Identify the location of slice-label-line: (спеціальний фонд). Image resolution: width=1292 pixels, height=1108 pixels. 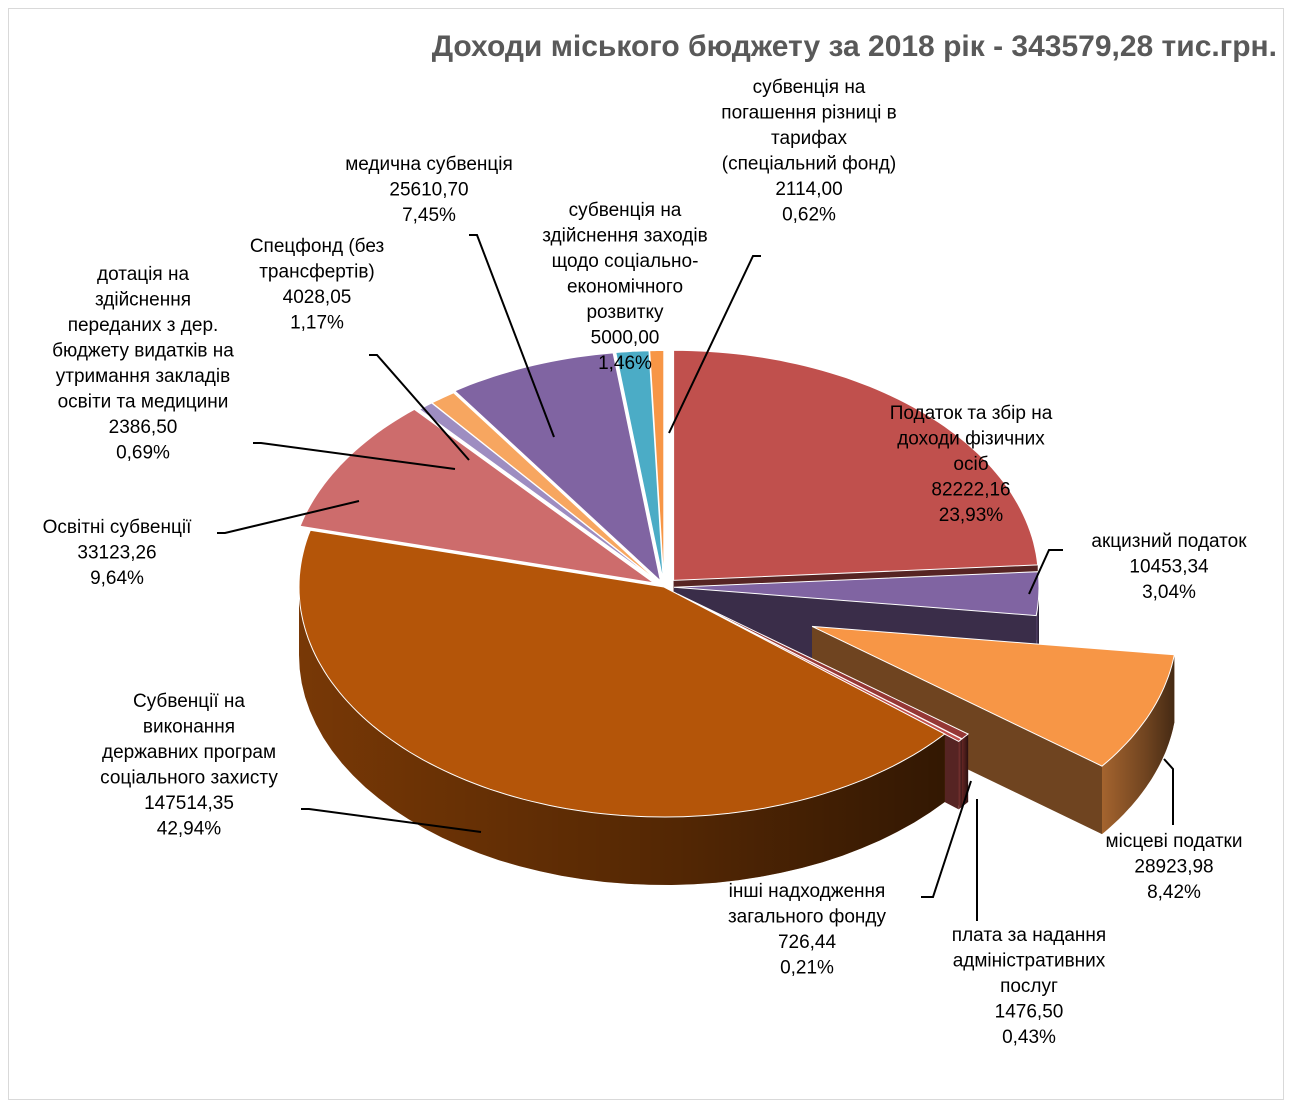
(809, 164).